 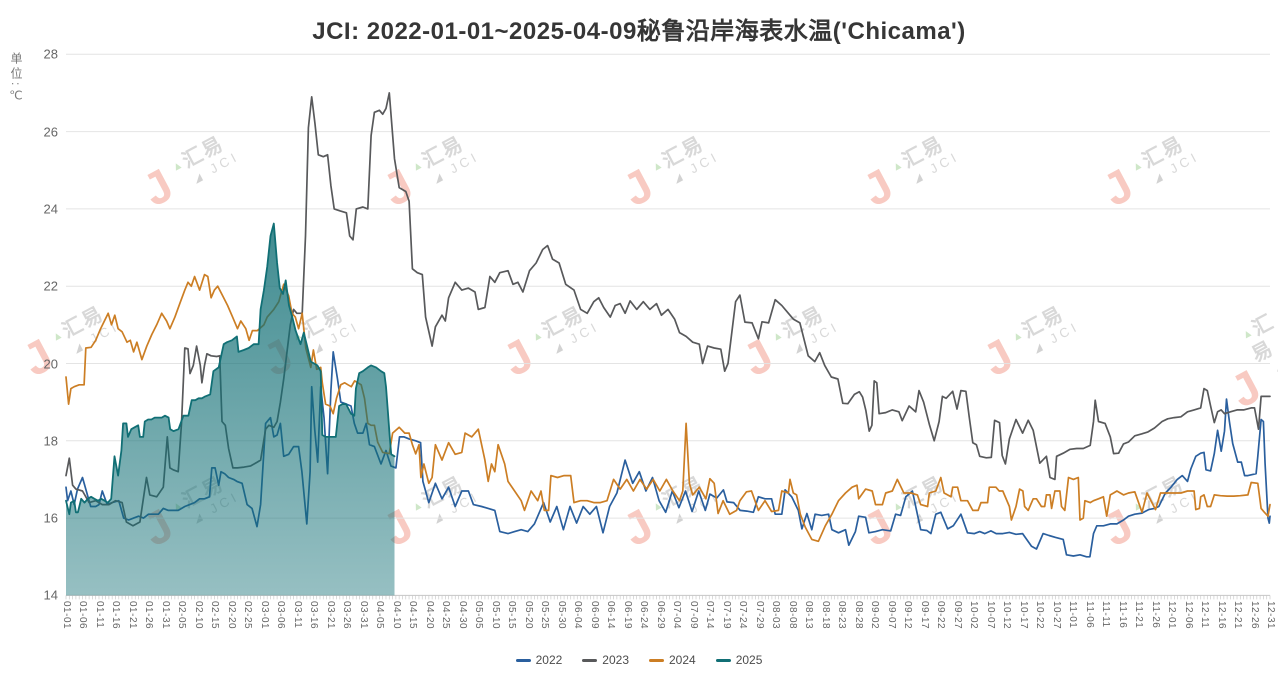 I want to click on y-tick-label-20: 20, so click(x=50, y=363).